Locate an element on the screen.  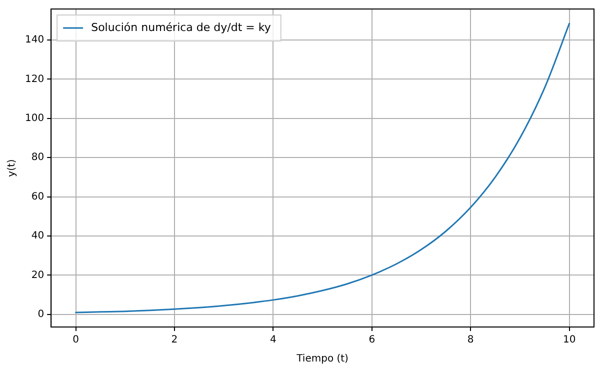
y-tick-label: 20 is located at coordinates (37, 275).